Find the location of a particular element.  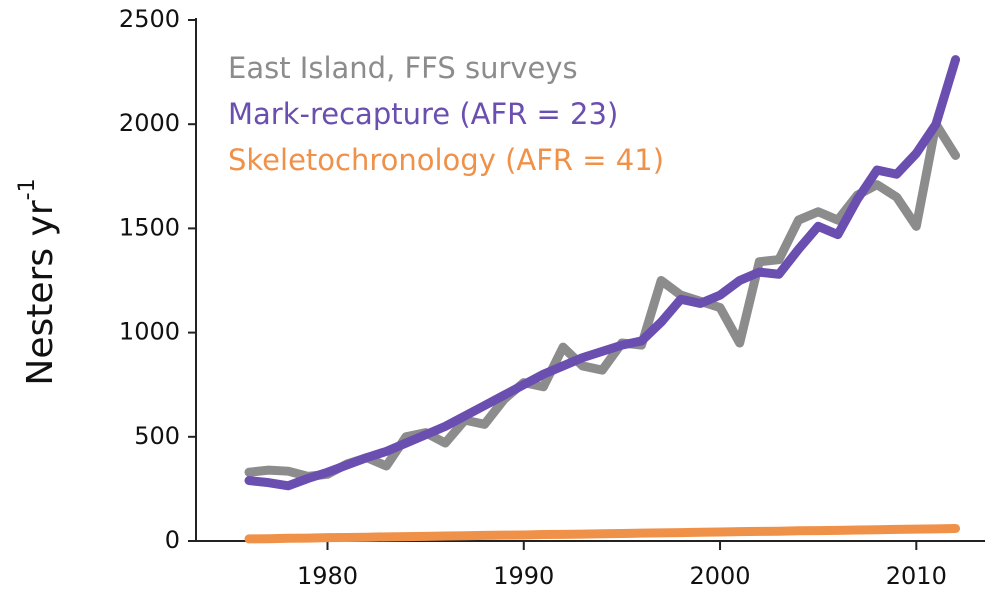

x-tick-label: 1990 is located at coordinates (523, 576).